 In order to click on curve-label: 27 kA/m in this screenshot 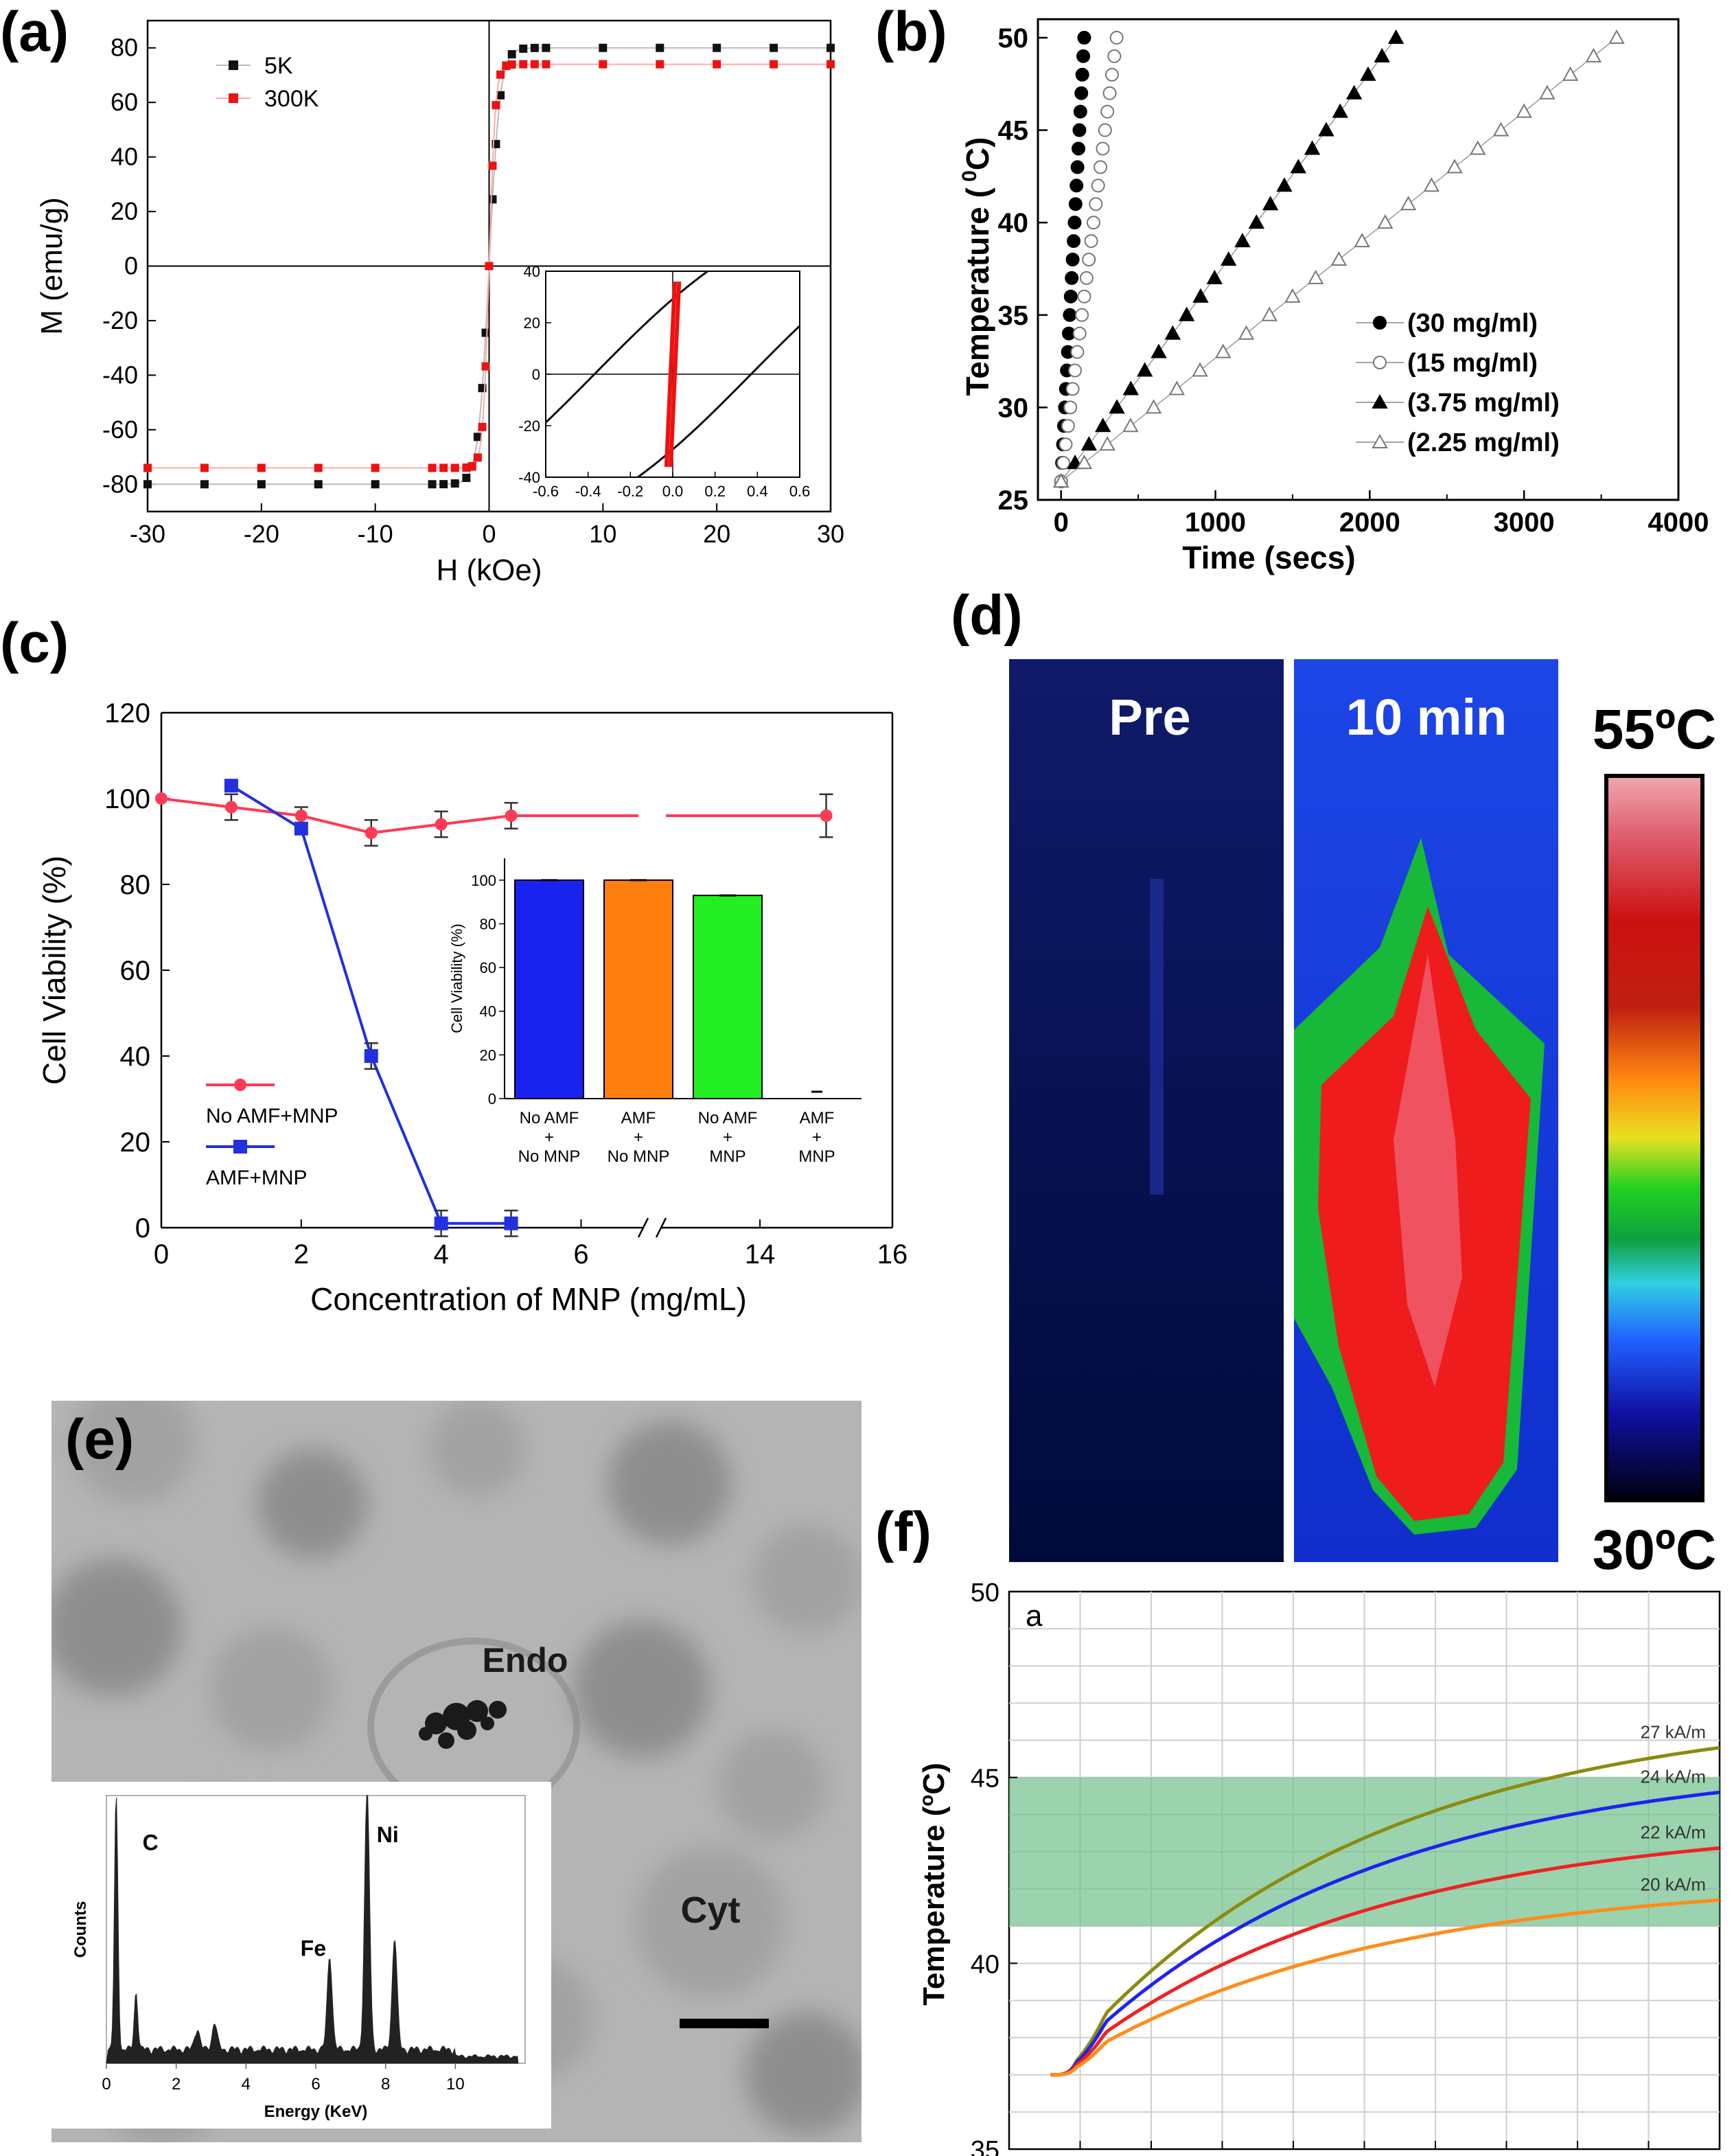, I will do `click(1673, 1731)`.